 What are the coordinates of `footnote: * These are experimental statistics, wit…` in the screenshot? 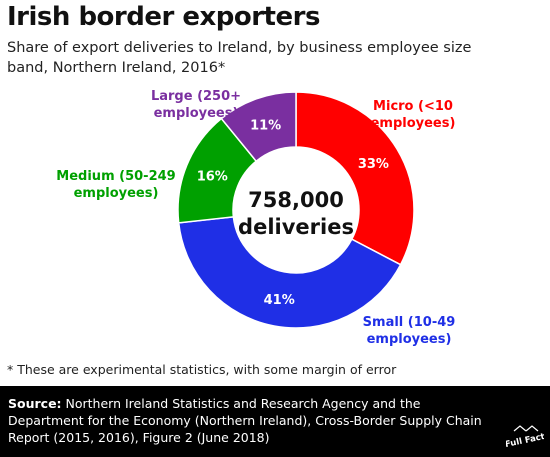 It's located at (202, 369).